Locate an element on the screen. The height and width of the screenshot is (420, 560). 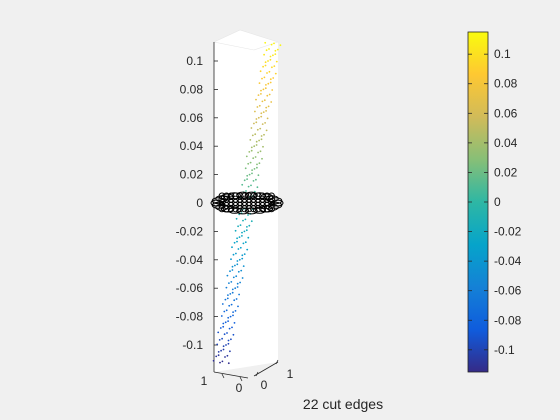
z-tick-label: -0.02 is located at coordinates (190, 231).